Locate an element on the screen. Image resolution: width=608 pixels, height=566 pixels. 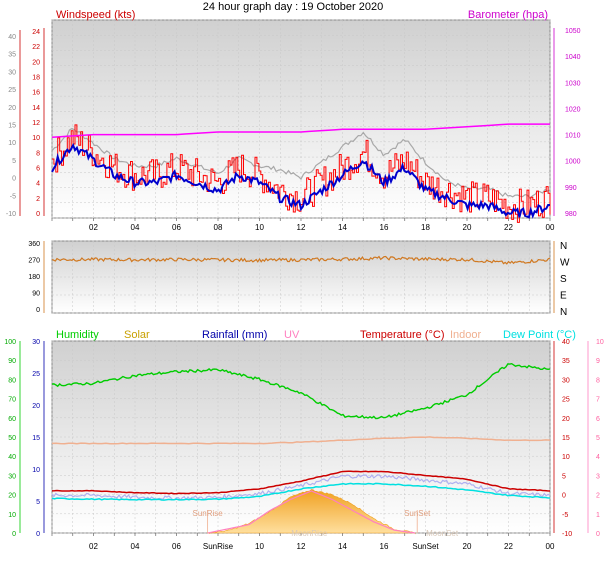
right-baro-tick: 1050 is located at coordinates (573, 31).